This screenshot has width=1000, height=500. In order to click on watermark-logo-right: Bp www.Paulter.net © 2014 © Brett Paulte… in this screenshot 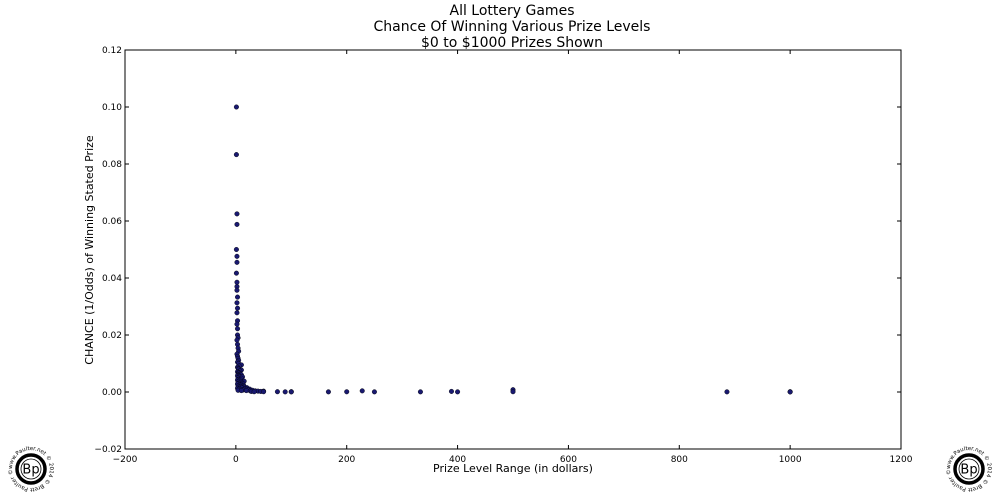, I will do `click(968, 469)`.